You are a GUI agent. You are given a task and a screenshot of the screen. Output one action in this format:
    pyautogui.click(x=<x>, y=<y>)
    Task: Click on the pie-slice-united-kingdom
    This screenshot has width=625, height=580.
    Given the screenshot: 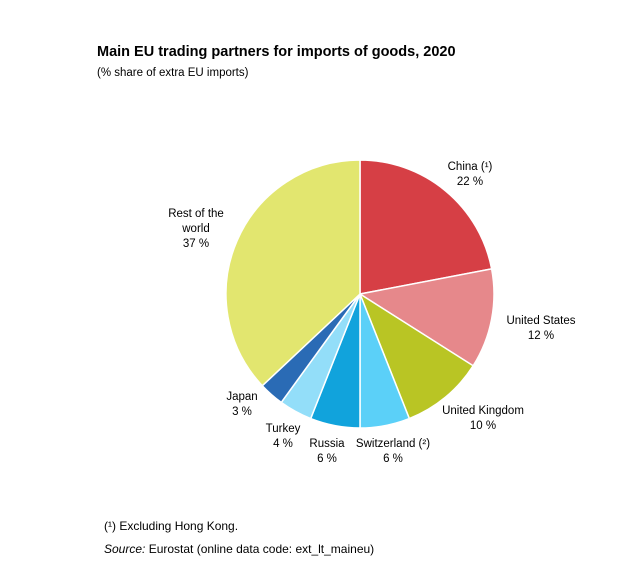 What is the action you would take?
    pyautogui.click(x=416, y=356)
    